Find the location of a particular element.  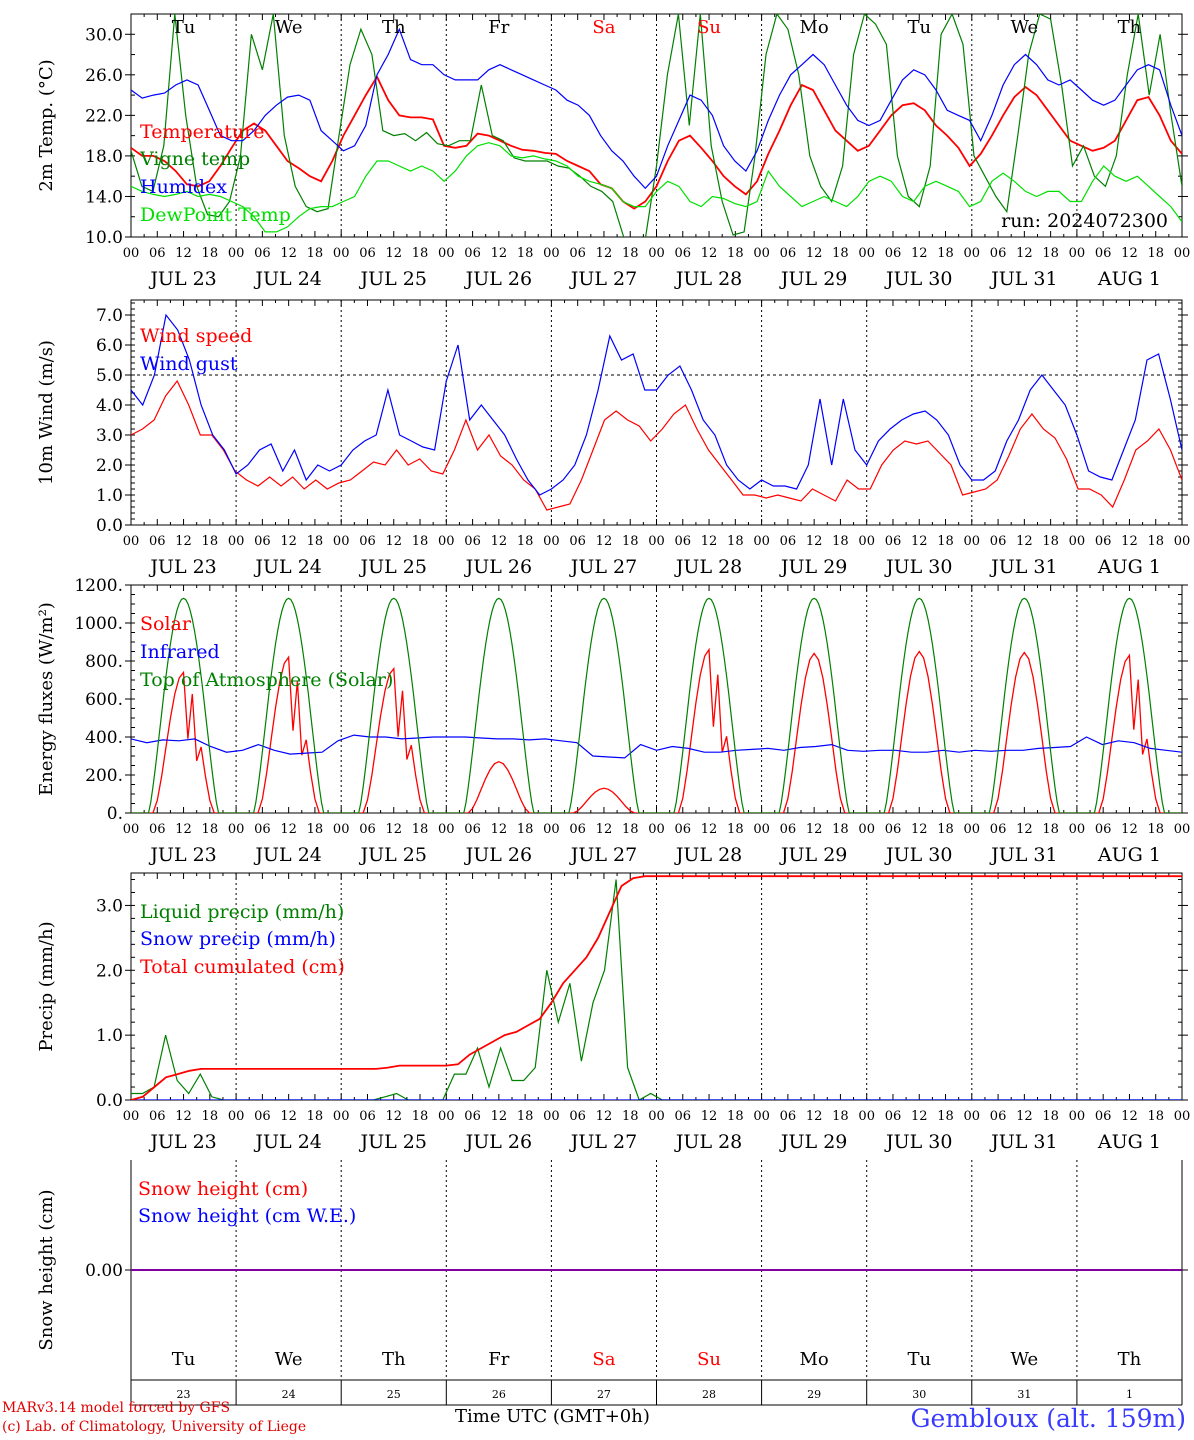

legend-humidex: Humidex is located at coordinates (183, 187).